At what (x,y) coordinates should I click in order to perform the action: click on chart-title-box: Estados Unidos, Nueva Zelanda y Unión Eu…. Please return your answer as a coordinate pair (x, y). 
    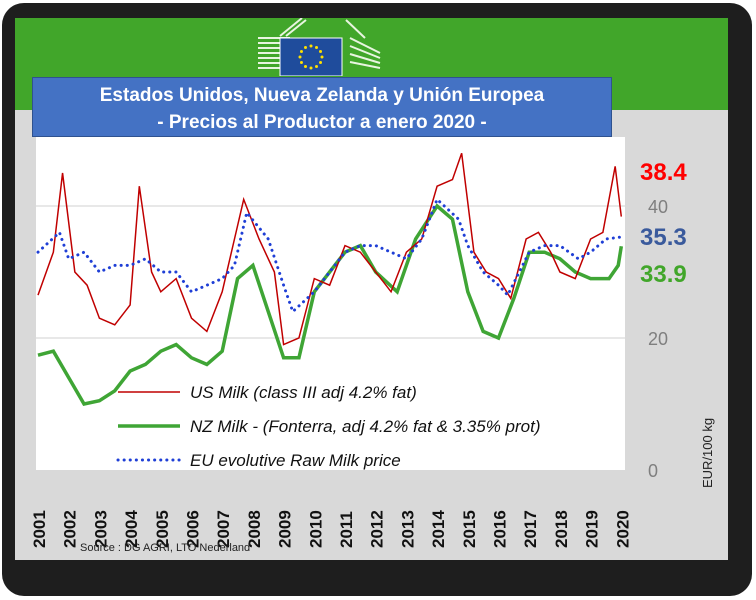
    Looking at the image, I should click on (322, 107).